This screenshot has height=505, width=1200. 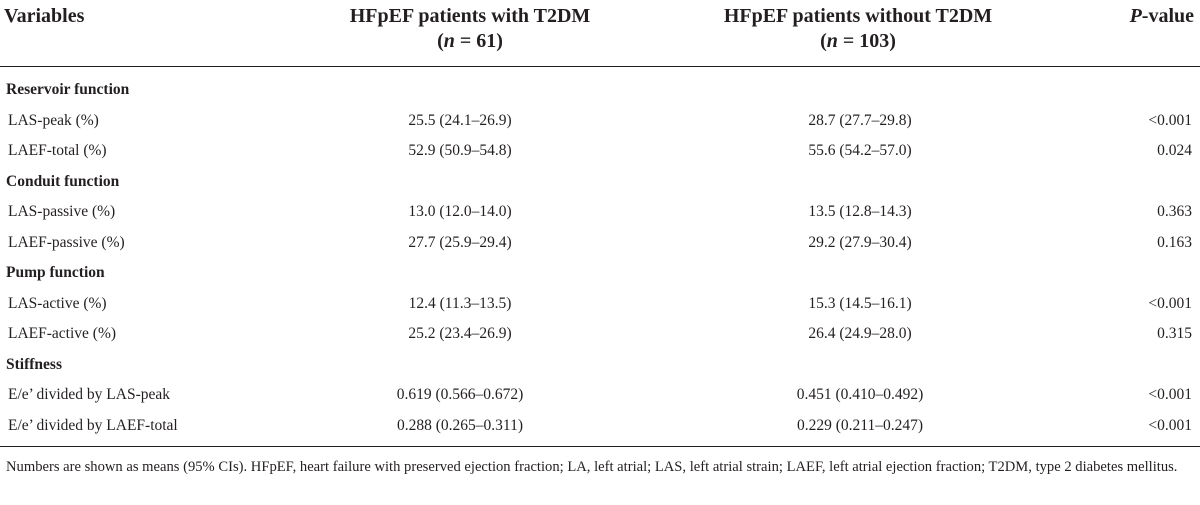 I want to click on header-group-with-t2dm: HFpEF patients with T2DM (n = 61), so click(x=470, y=29).